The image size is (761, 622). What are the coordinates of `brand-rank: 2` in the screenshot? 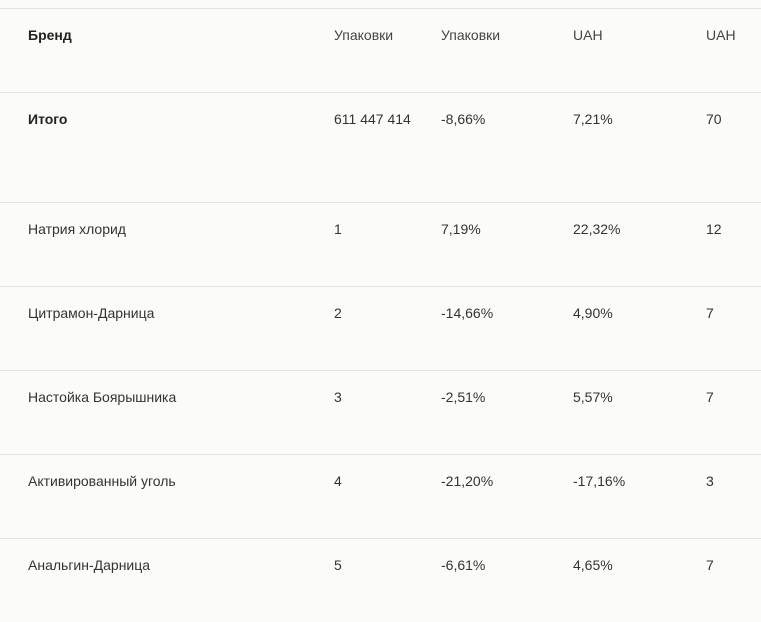 It's located at (387, 329).